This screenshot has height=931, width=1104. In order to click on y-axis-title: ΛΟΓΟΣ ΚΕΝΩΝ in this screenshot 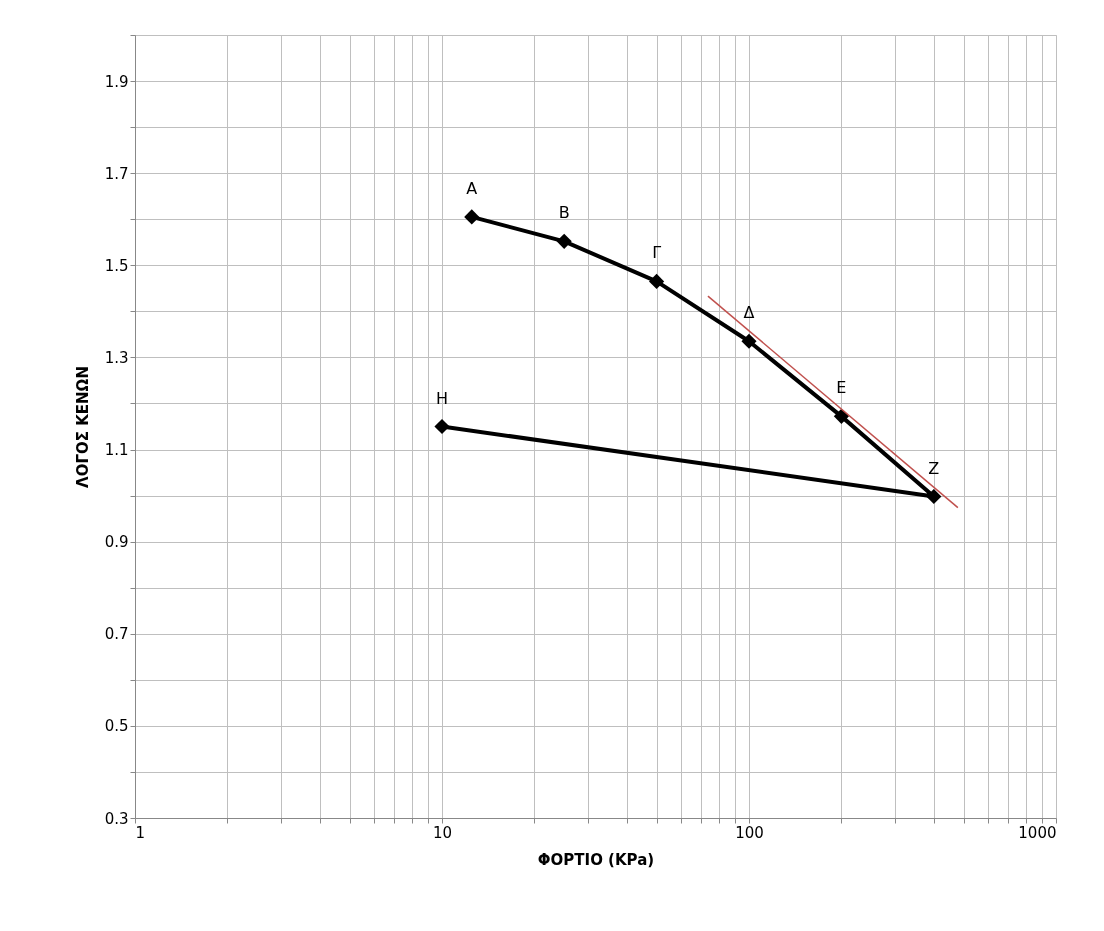, I will do `click(82, 427)`.